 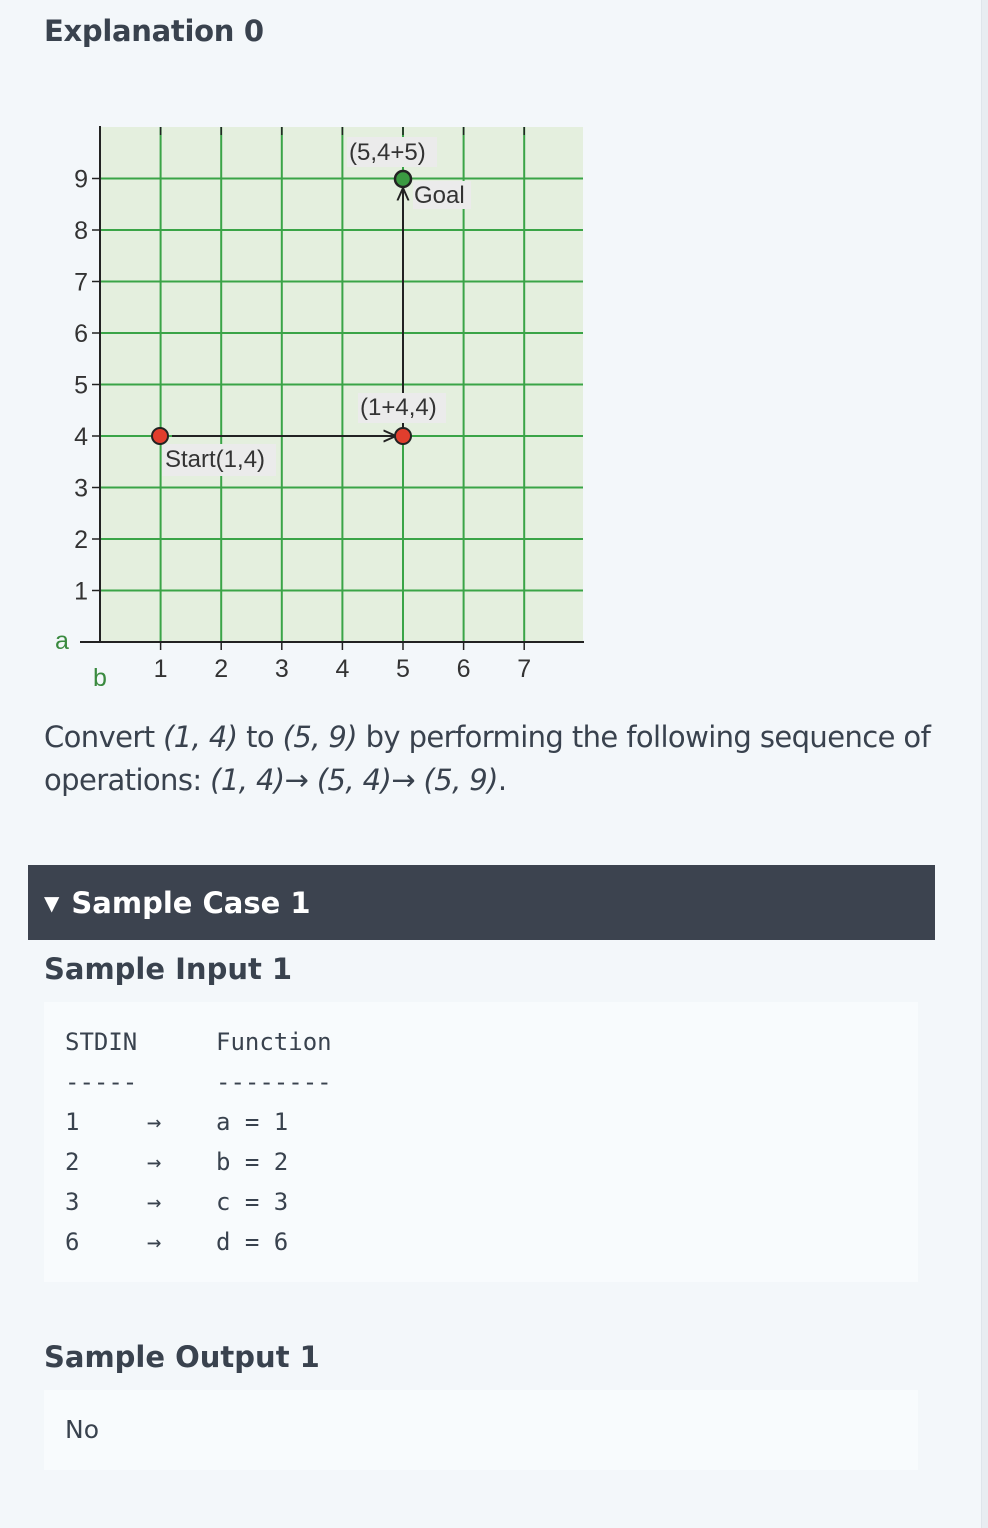 What do you see at coordinates (81, 489) in the screenshot?
I see `y-tick-label: 3` at bounding box center [81, 489].